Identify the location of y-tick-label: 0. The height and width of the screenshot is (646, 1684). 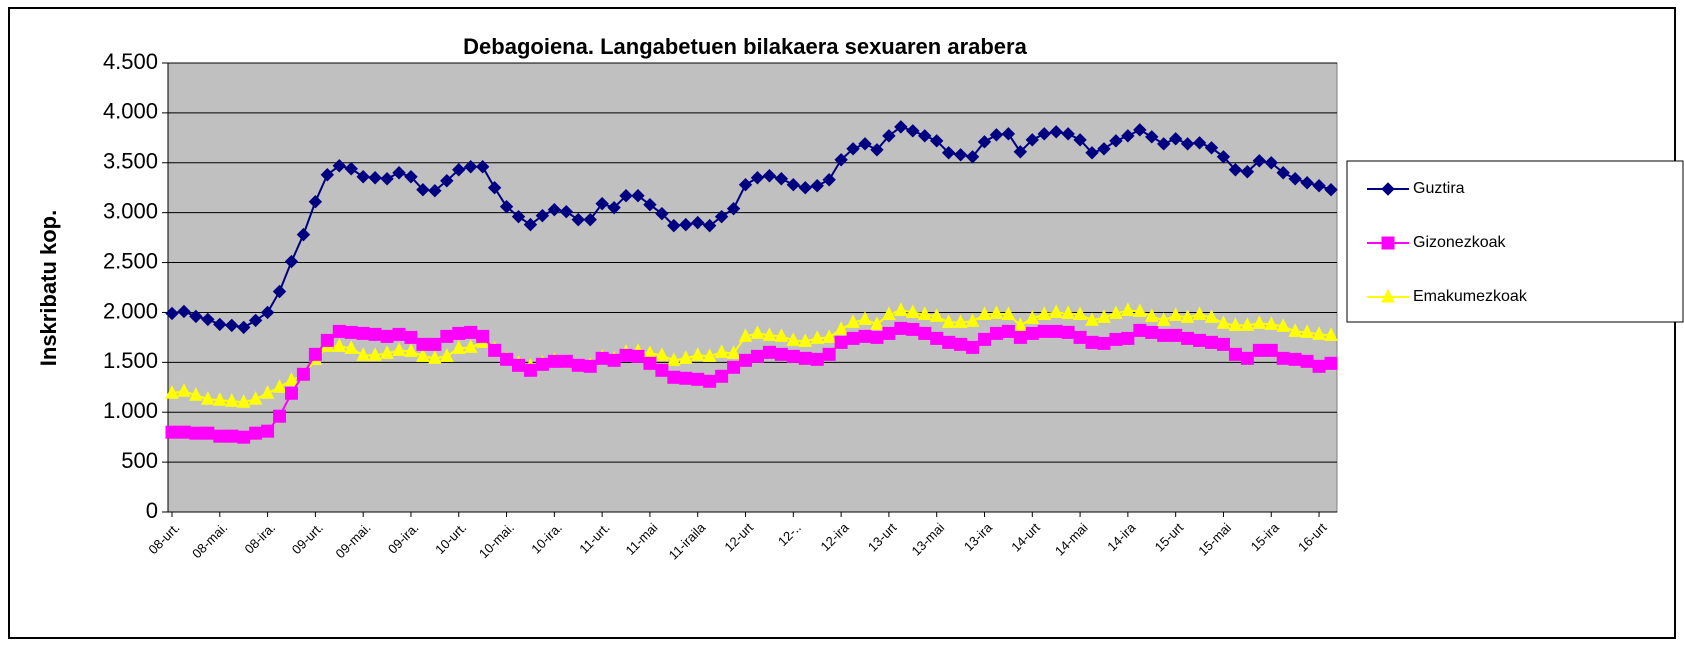
(152, 510).